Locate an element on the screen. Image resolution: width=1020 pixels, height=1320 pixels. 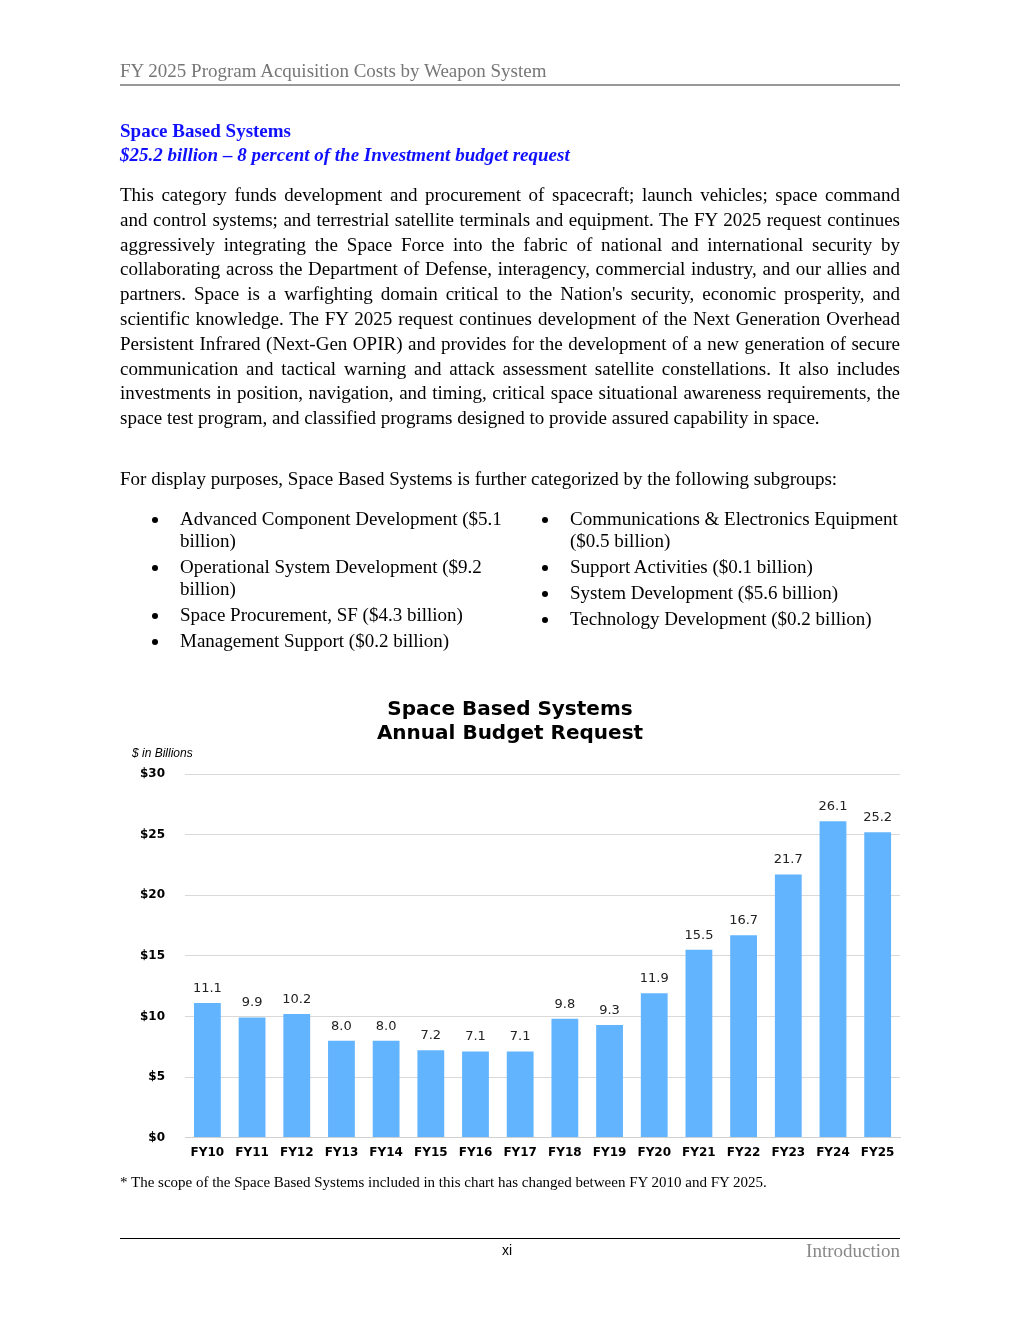
text: Communications & Electronics Equipment ($0.5 billion) is located at coordinates (734, 530).